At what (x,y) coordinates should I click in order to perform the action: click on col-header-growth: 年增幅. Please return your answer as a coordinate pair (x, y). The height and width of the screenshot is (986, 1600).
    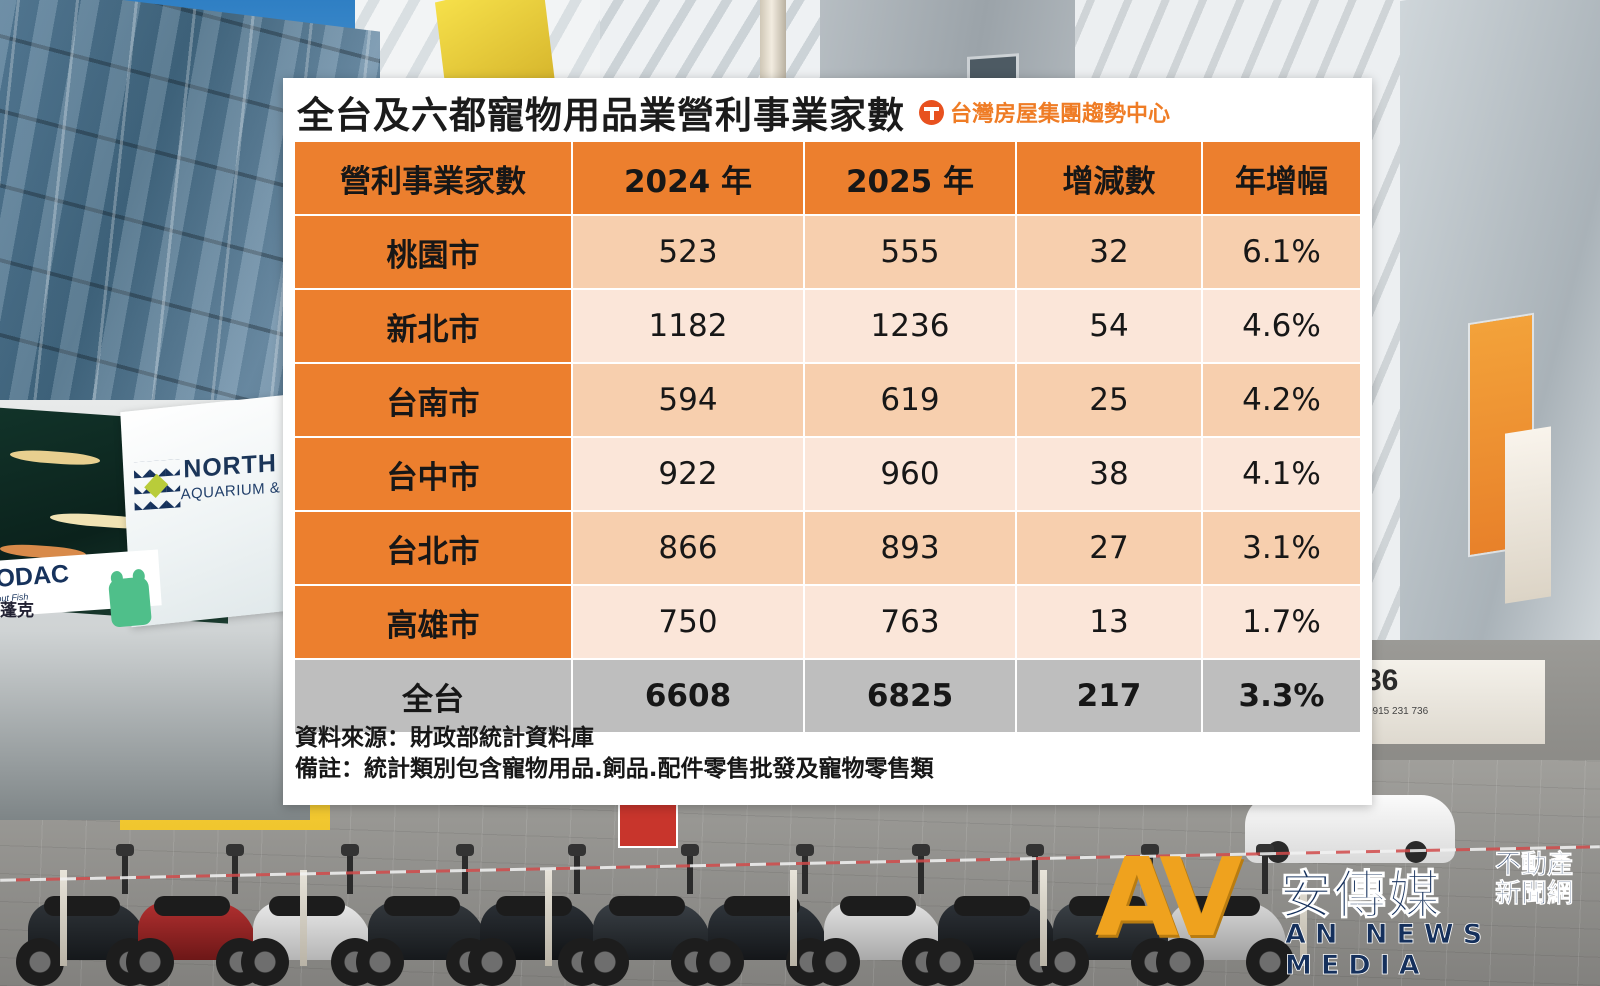
    Looking at the image, I should click on (1281, 178).